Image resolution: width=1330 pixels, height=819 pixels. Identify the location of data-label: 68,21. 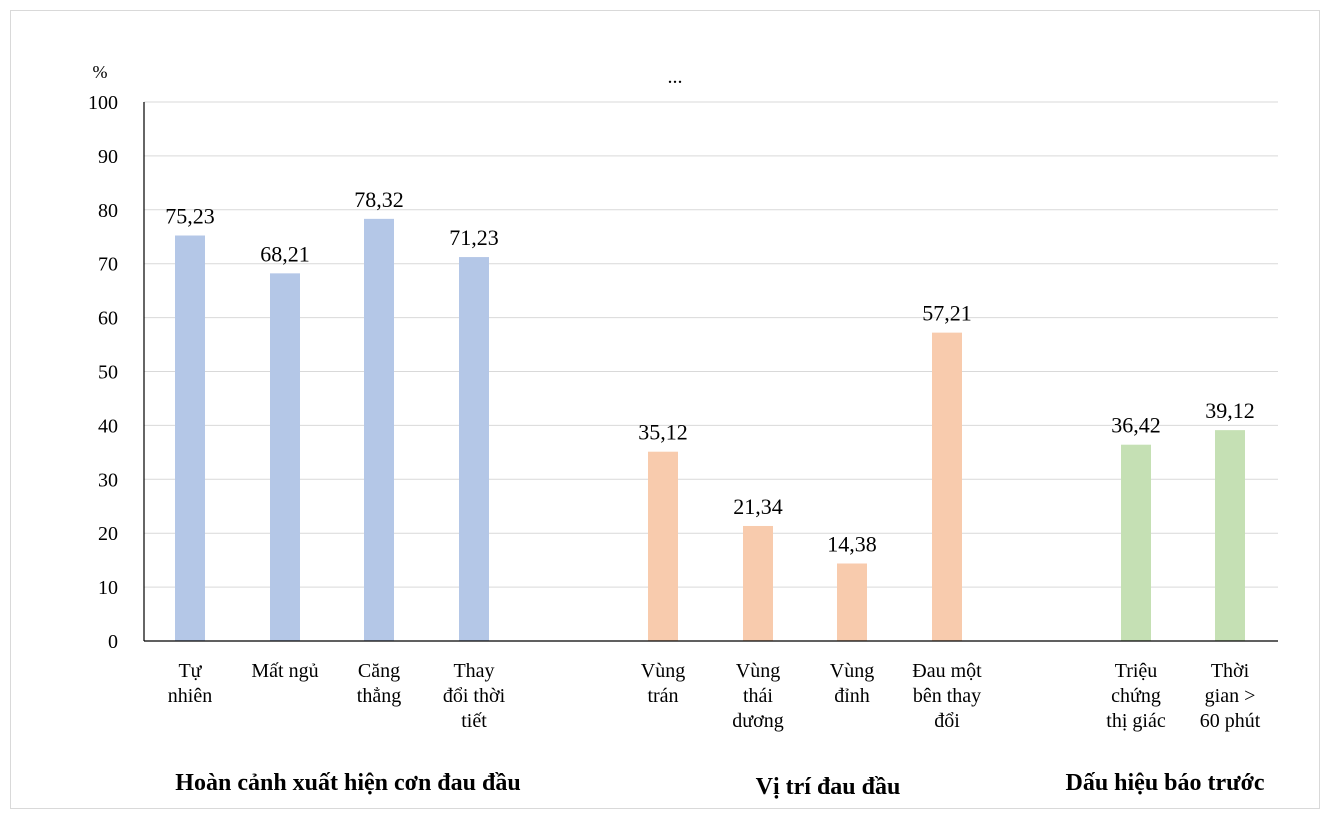
(285, 253).